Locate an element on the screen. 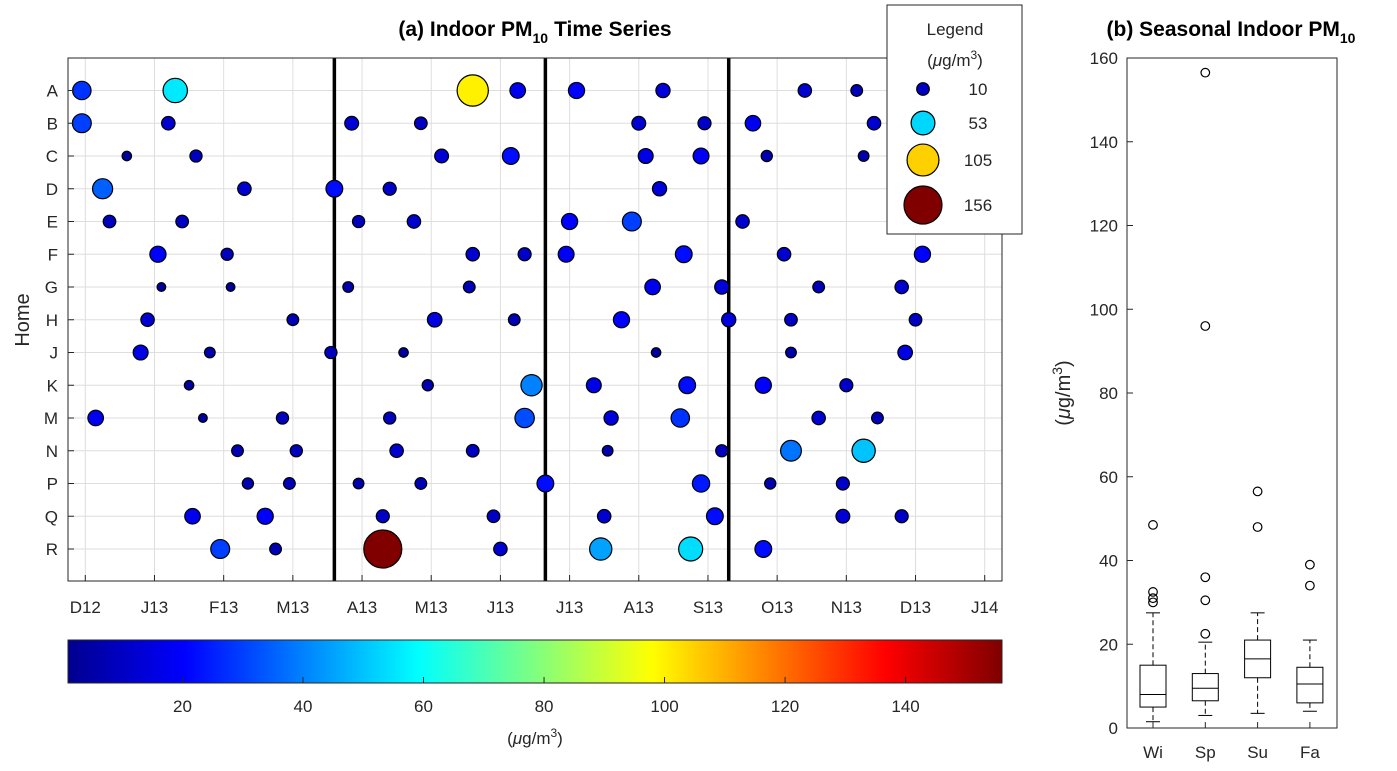 The image size is (1397, 771). size-legend-items: 10 53 105 156 is located at coordinates (947, 152).